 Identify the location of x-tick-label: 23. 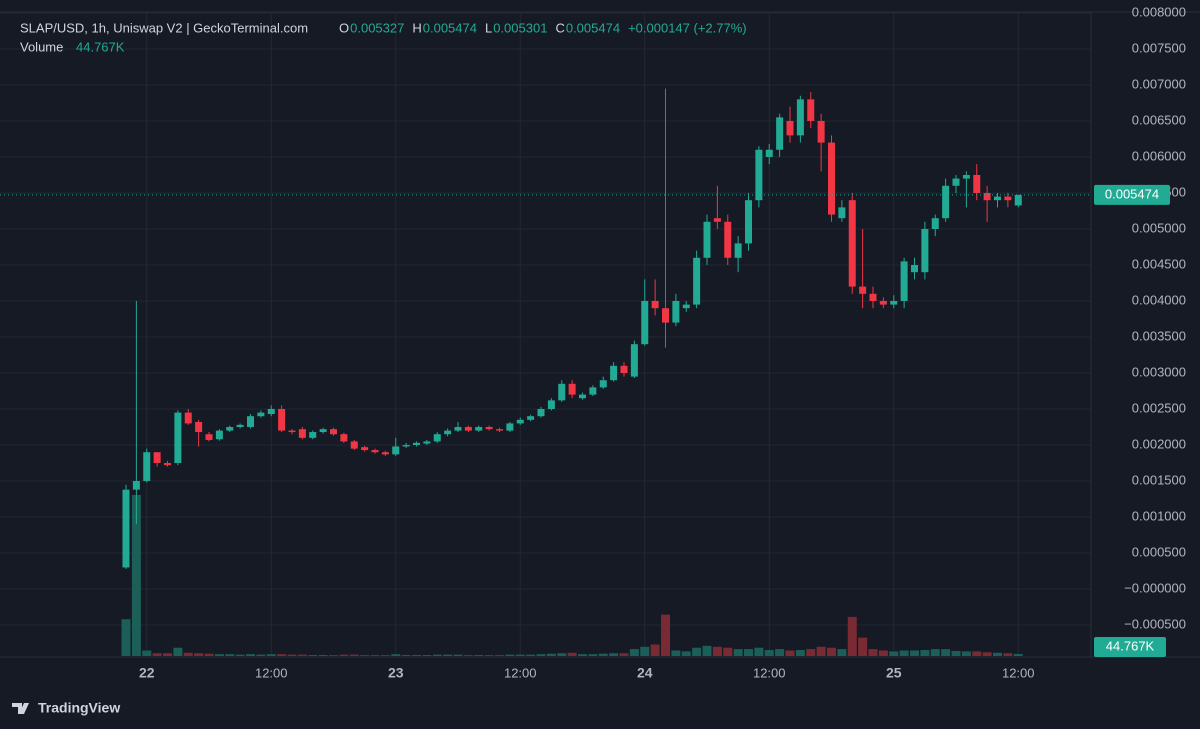
(396, 673).